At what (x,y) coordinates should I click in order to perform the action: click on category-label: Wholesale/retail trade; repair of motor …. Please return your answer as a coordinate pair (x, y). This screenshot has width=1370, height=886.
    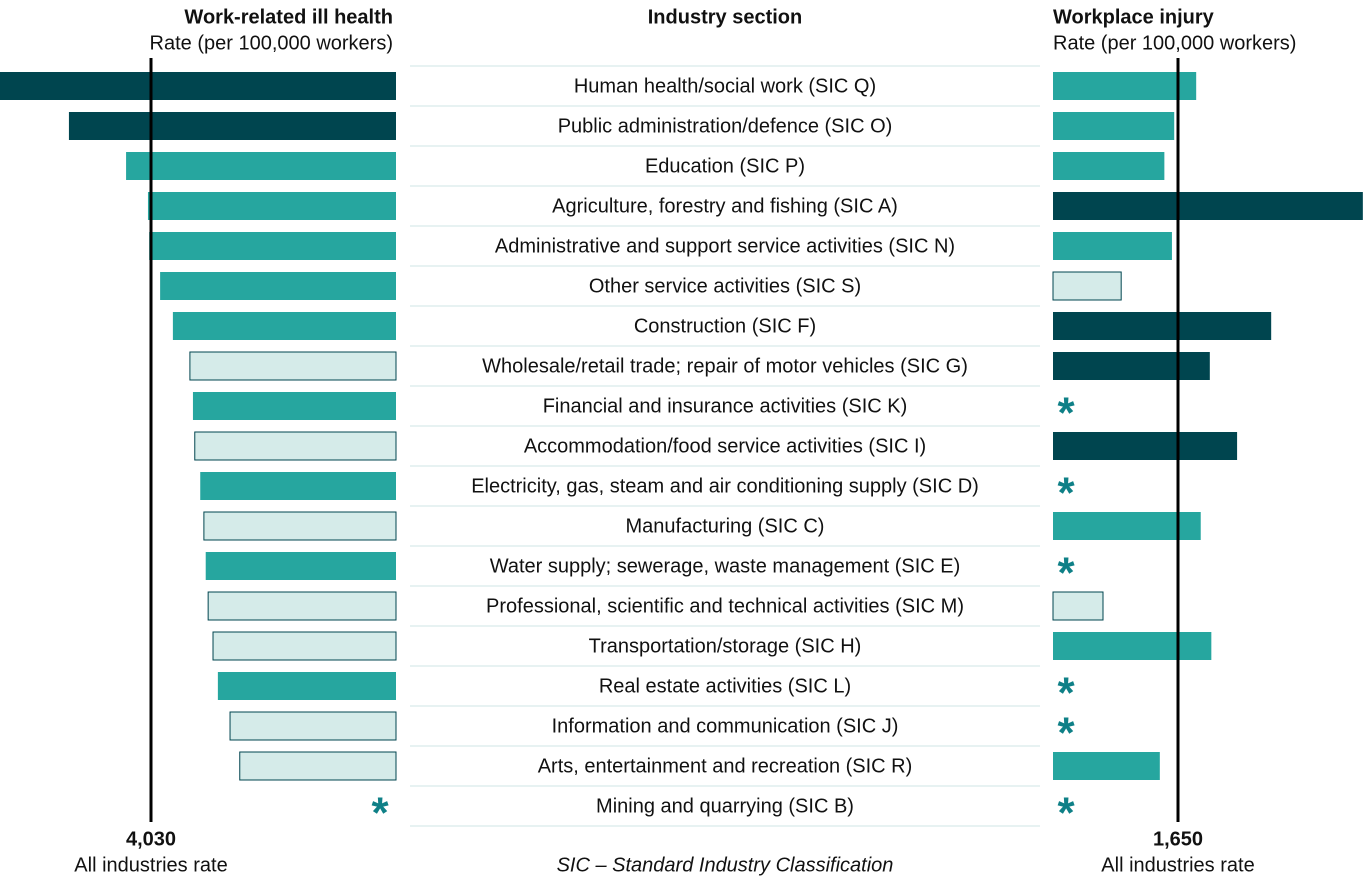
    Looking at the image, I should click on (725, 366).